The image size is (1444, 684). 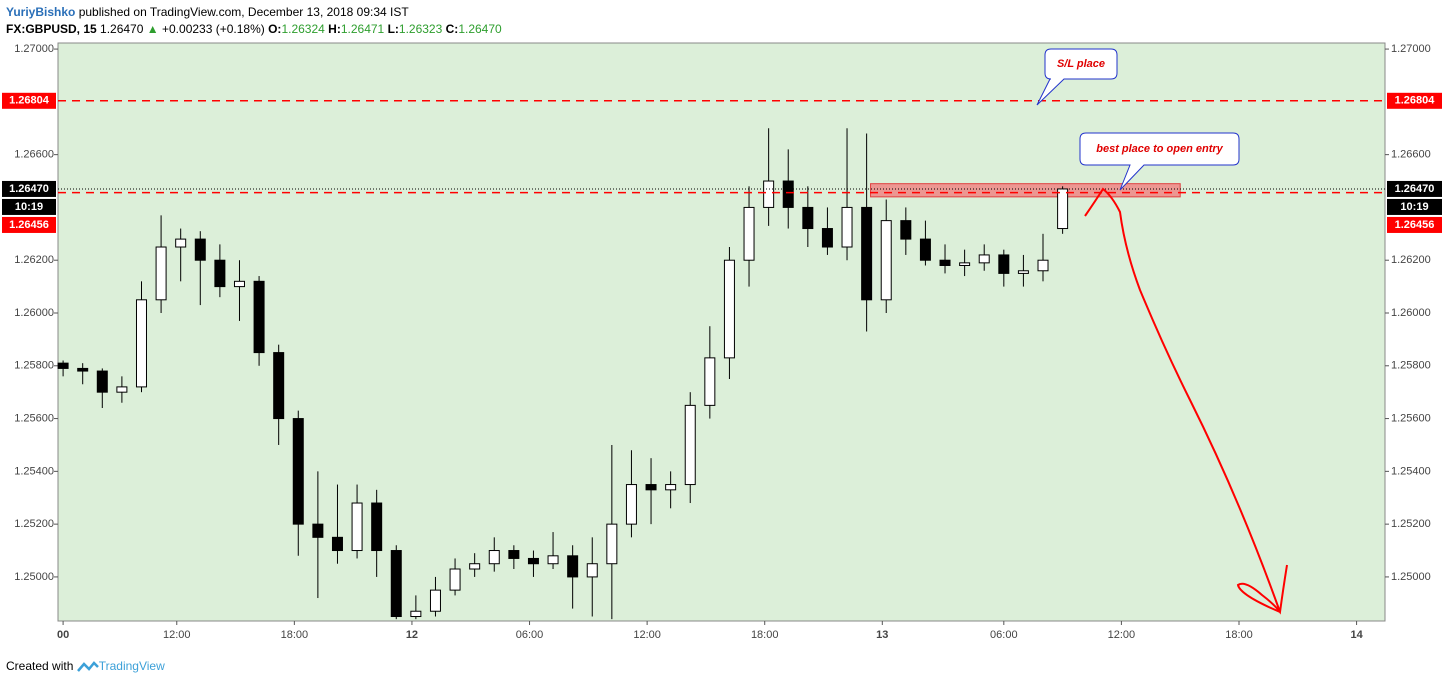 What do you see at coordinates (393, 29) in the screenshot?
I see `ohlc-label: L:` at bounding box center [393, 29].